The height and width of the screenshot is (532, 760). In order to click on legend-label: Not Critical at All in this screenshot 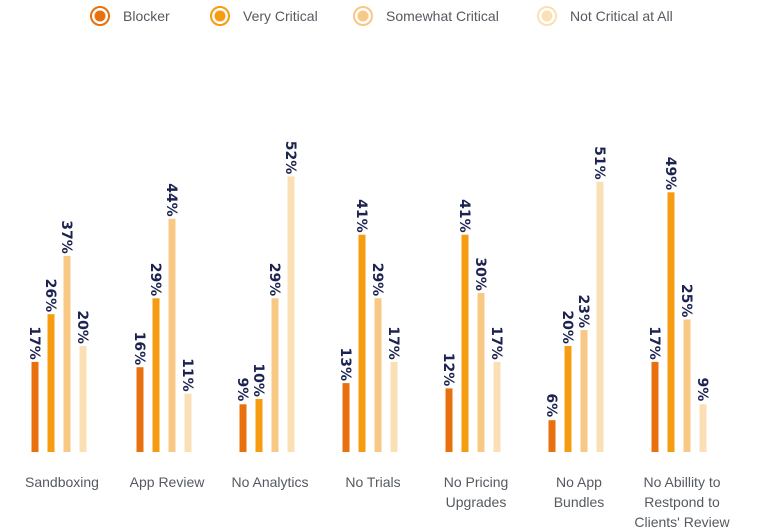, I will do `click(621, 16)`.